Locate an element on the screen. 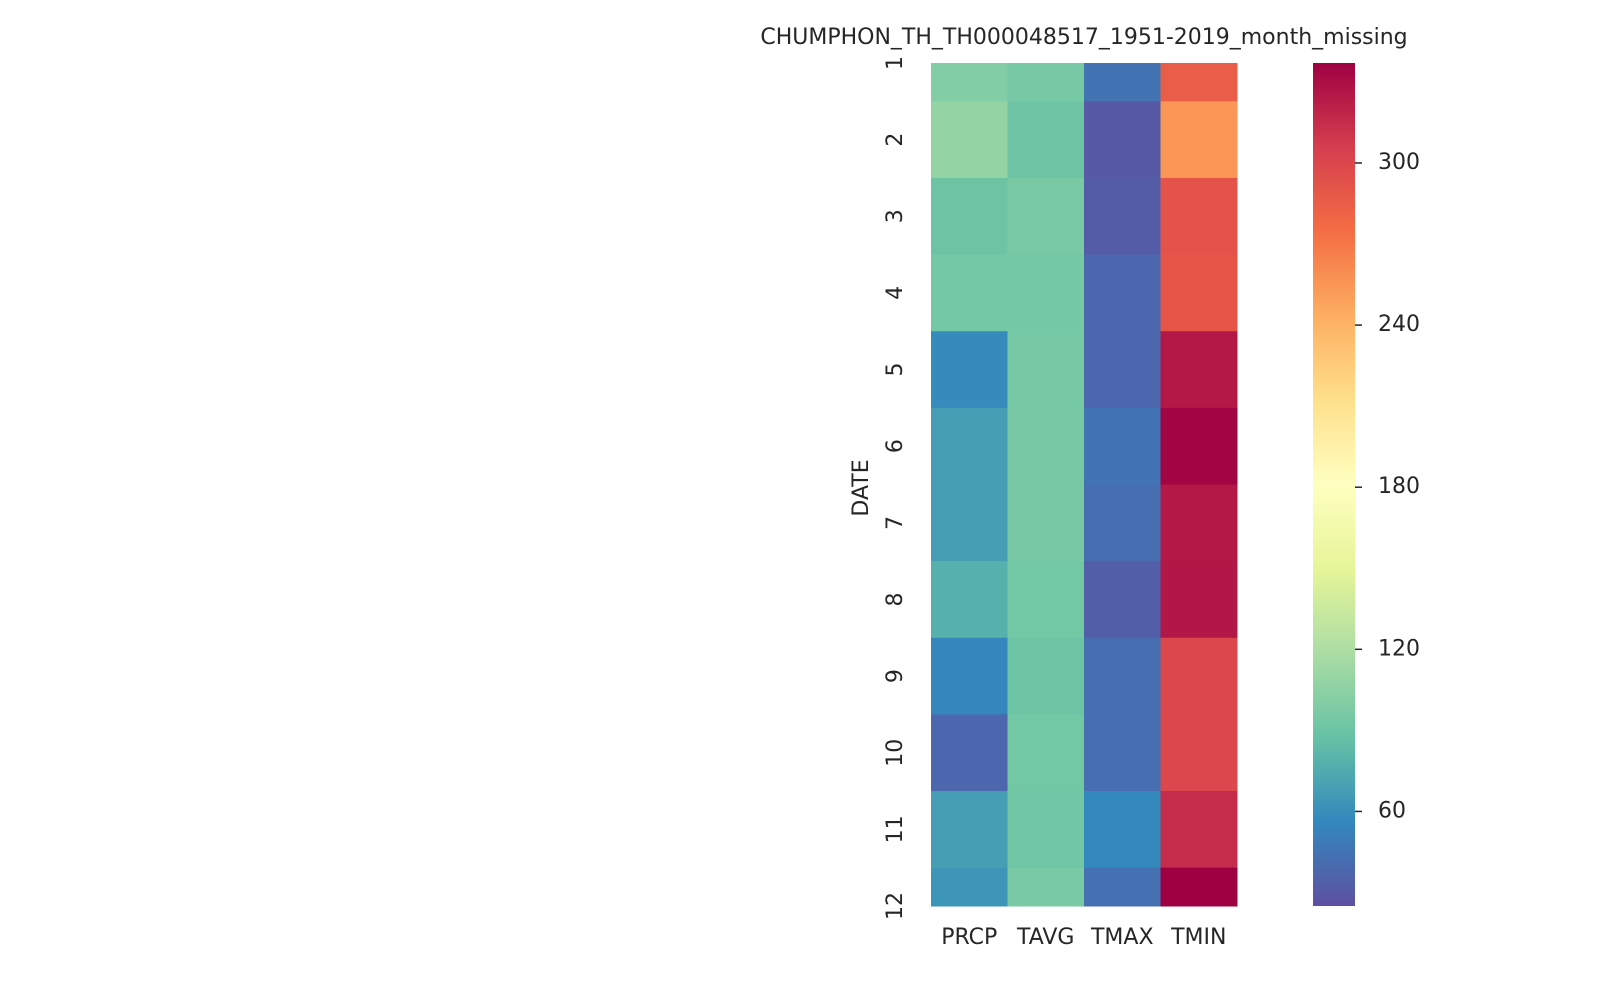 This screenshot has height=1000, width=1600. colorbar-tick-label: 180 is located at coordinates (1399, 486).